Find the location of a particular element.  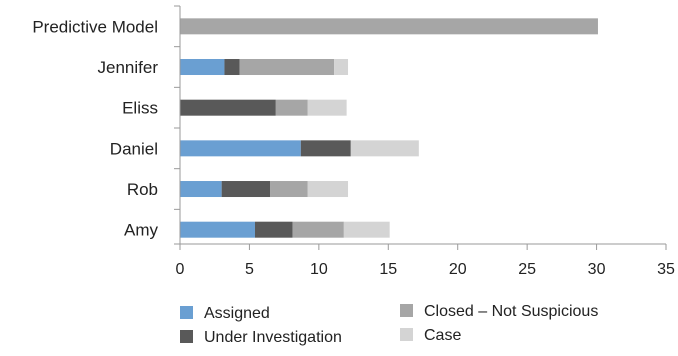

legend-label-closed-not-suspicious: Closed – Not Suspicious is located at coordinates (511, 311).